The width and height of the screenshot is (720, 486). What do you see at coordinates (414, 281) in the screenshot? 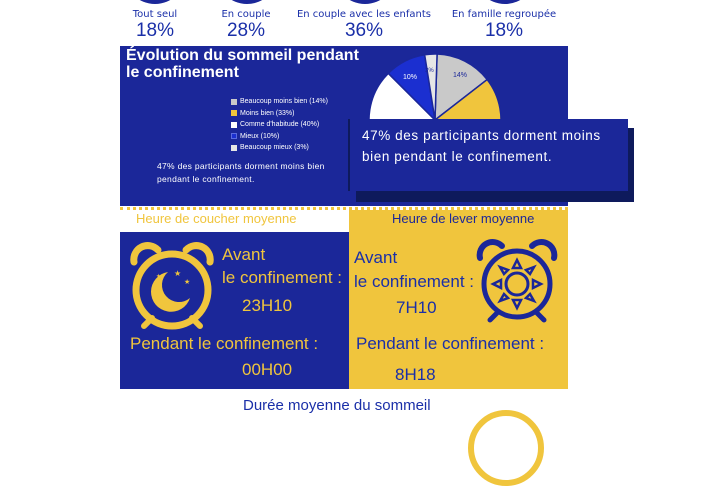
I see `wakeup-before-label2: le confinement :` at bounding box center [414, 281].